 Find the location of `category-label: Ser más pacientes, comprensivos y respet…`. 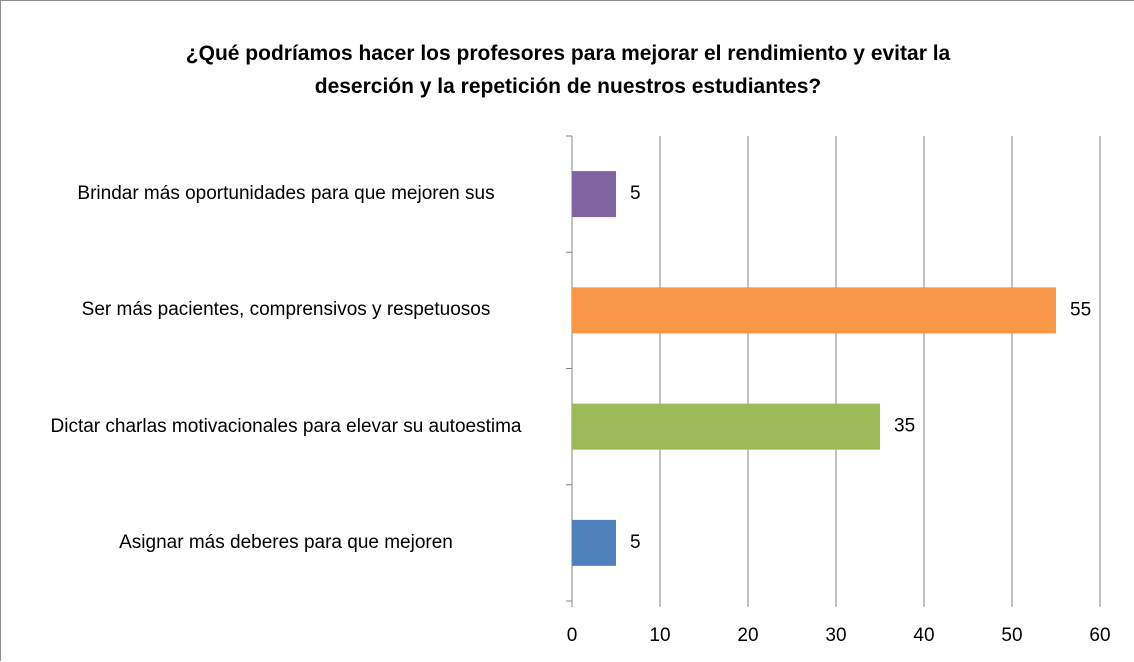

category-label: Ser más pacientes, comprensivos y respet… is located at coordinates (286, 310).